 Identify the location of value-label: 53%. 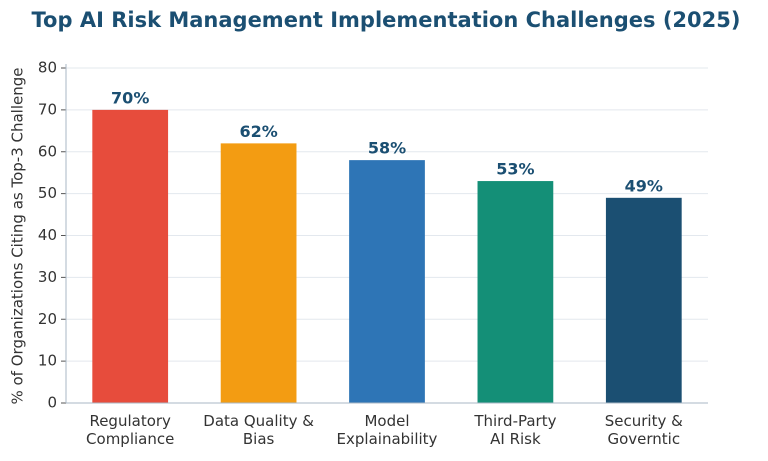
(515, 169).